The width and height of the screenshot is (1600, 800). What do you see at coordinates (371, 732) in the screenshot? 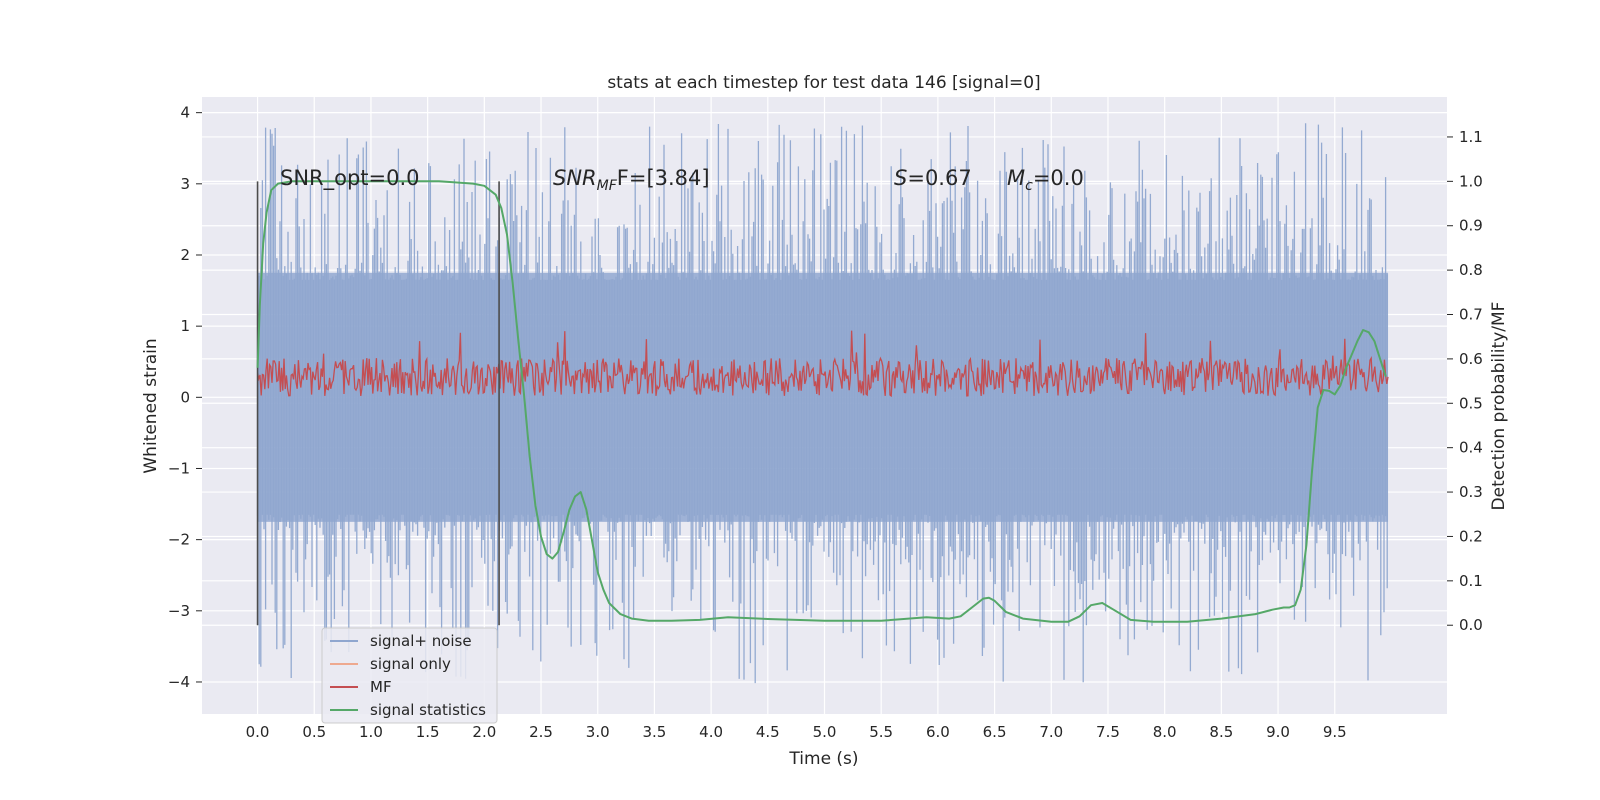
I see `x-tick-label: 1.0` at bounding box center [371, 732].